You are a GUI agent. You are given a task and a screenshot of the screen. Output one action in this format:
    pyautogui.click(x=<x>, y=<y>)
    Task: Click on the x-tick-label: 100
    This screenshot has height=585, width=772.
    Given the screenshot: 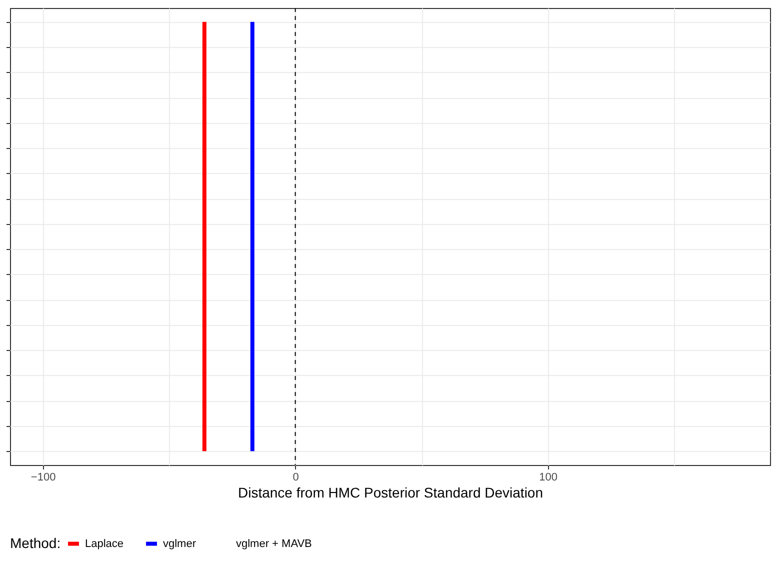 What is the action you would take?
    pyautogui.click(x=548, y=478)
    